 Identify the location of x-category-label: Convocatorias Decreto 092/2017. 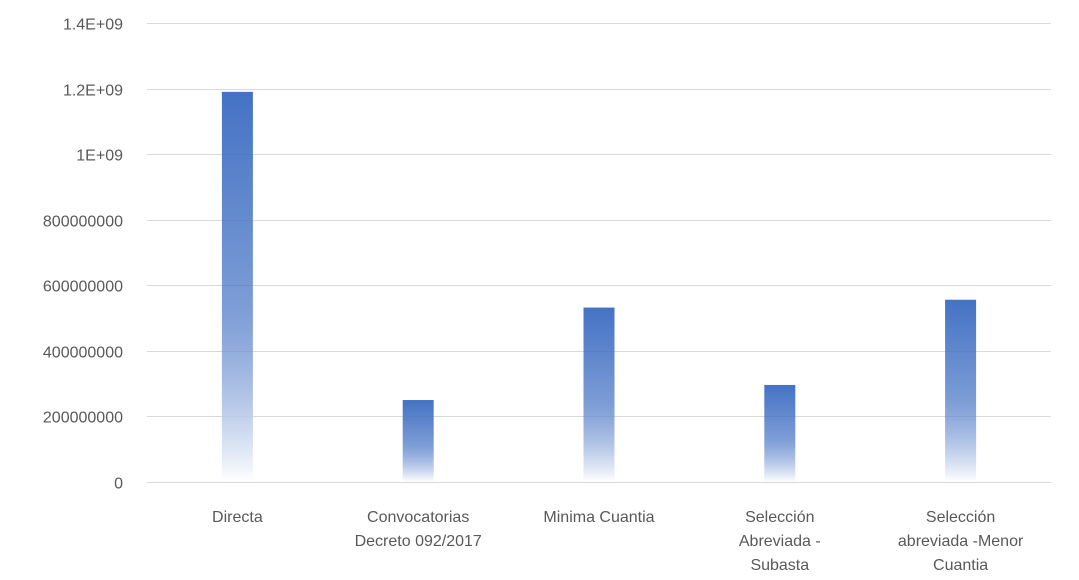
(418, 529).